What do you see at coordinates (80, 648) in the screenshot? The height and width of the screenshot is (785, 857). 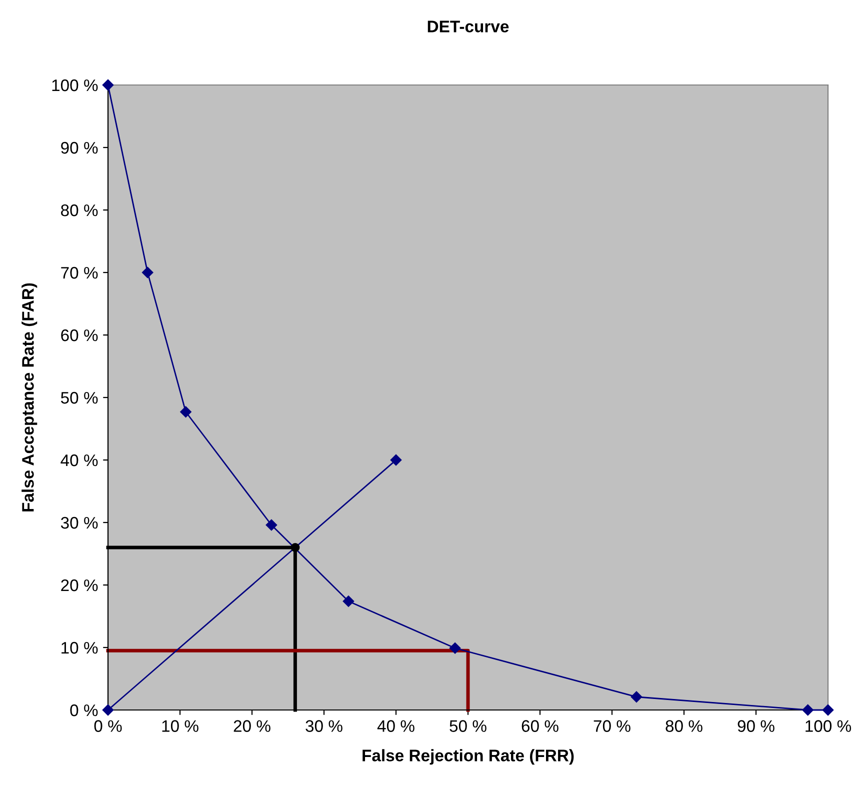 I see `y-tick-label: 10 %` at bounding box center [80, 648].